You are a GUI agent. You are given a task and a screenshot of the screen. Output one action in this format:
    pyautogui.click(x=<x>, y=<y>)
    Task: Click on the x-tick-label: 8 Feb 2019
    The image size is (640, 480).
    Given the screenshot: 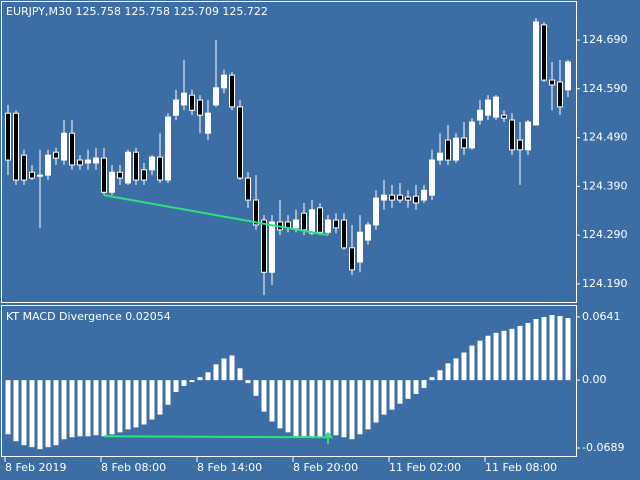 What is the action you would take?
    pyautogui.click(x=35, y=467)
    